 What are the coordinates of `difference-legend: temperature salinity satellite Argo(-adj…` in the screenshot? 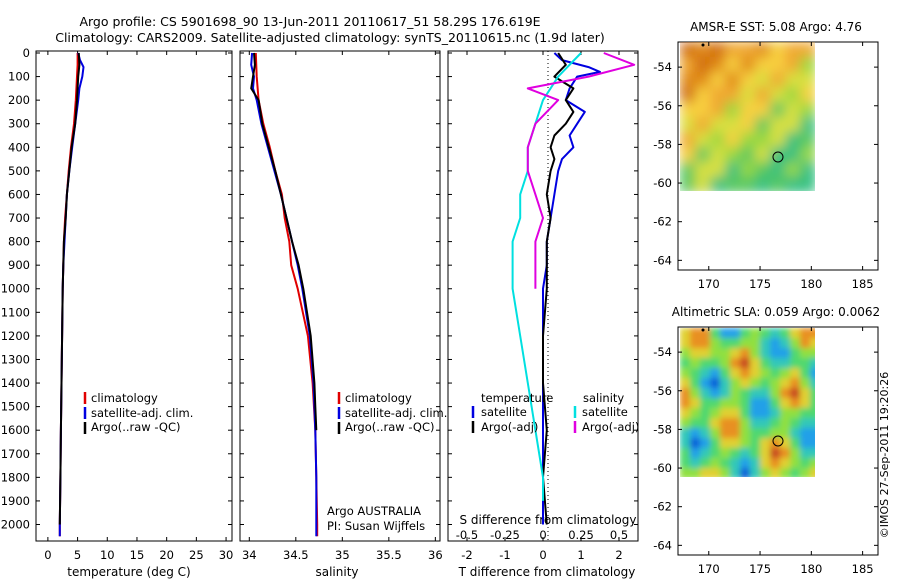 It's located at (555, 412).